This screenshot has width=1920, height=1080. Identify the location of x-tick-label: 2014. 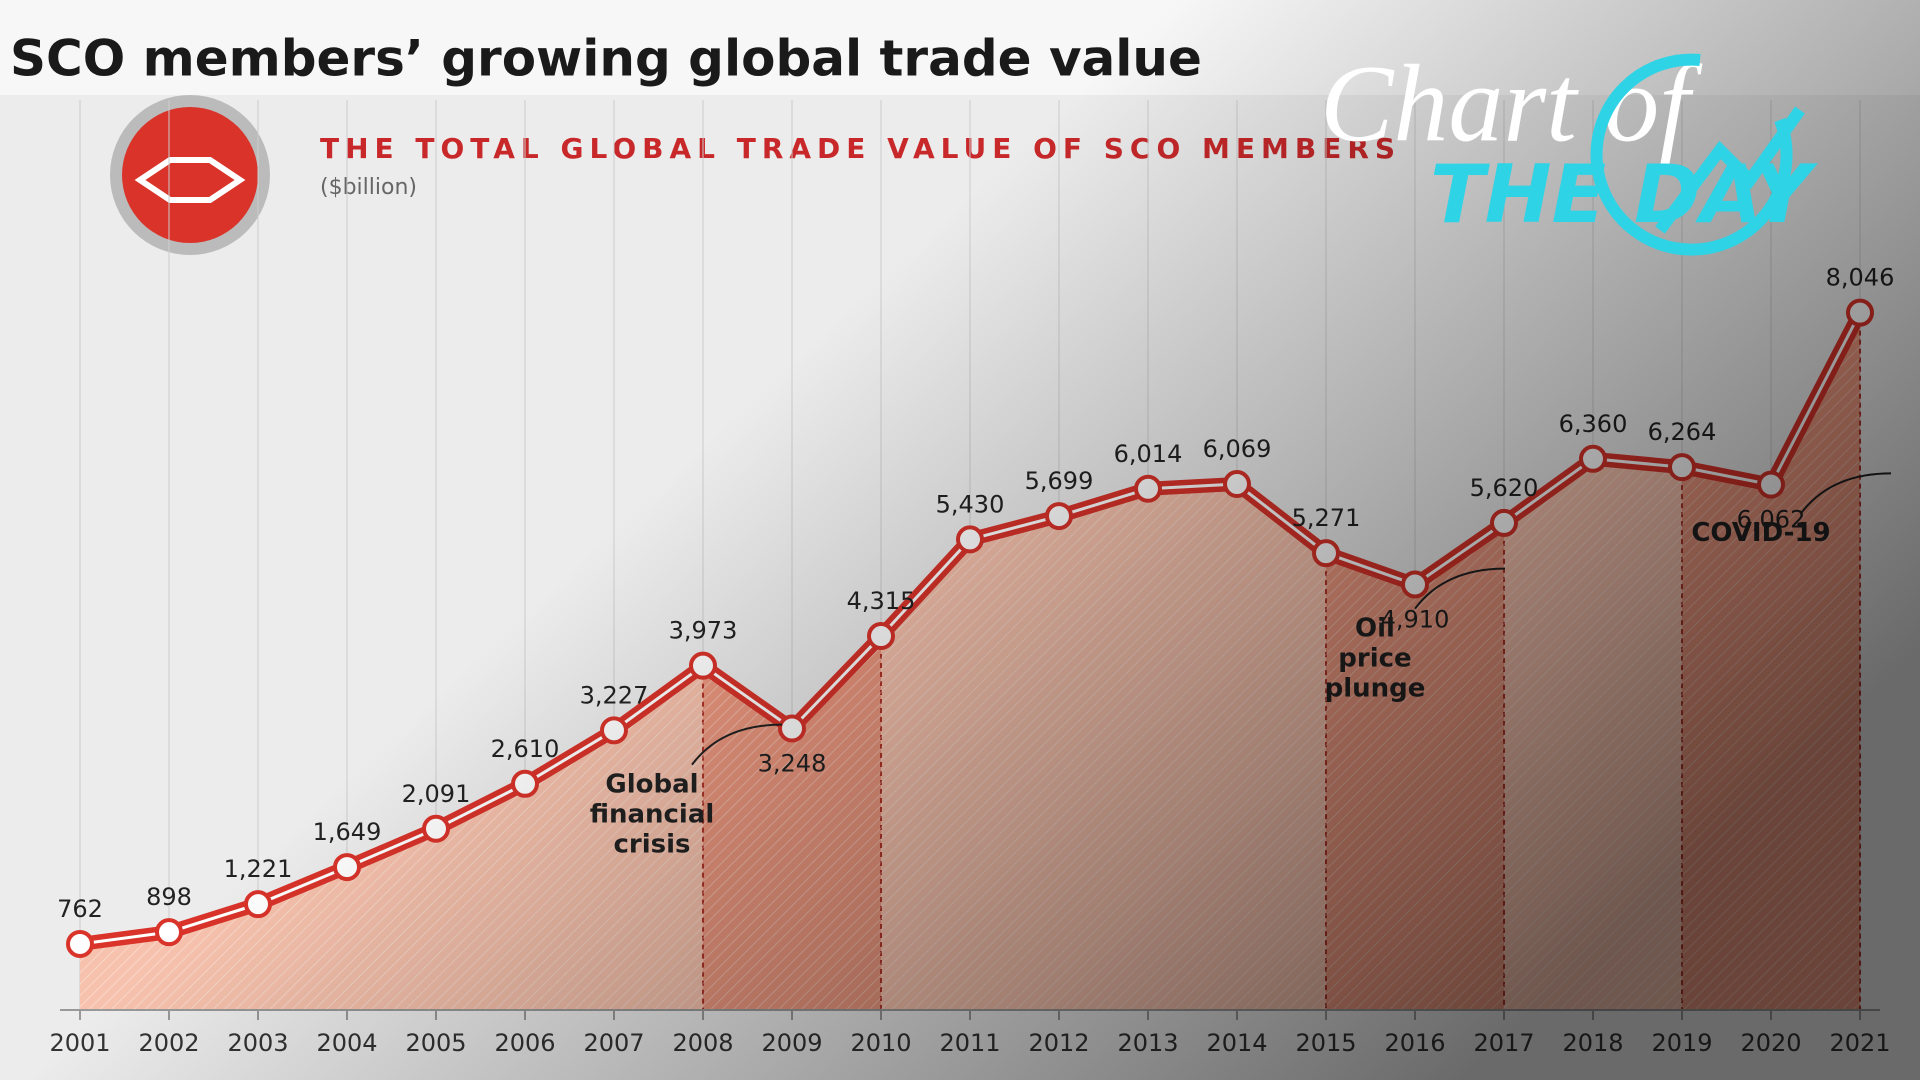
(1236, 1043).